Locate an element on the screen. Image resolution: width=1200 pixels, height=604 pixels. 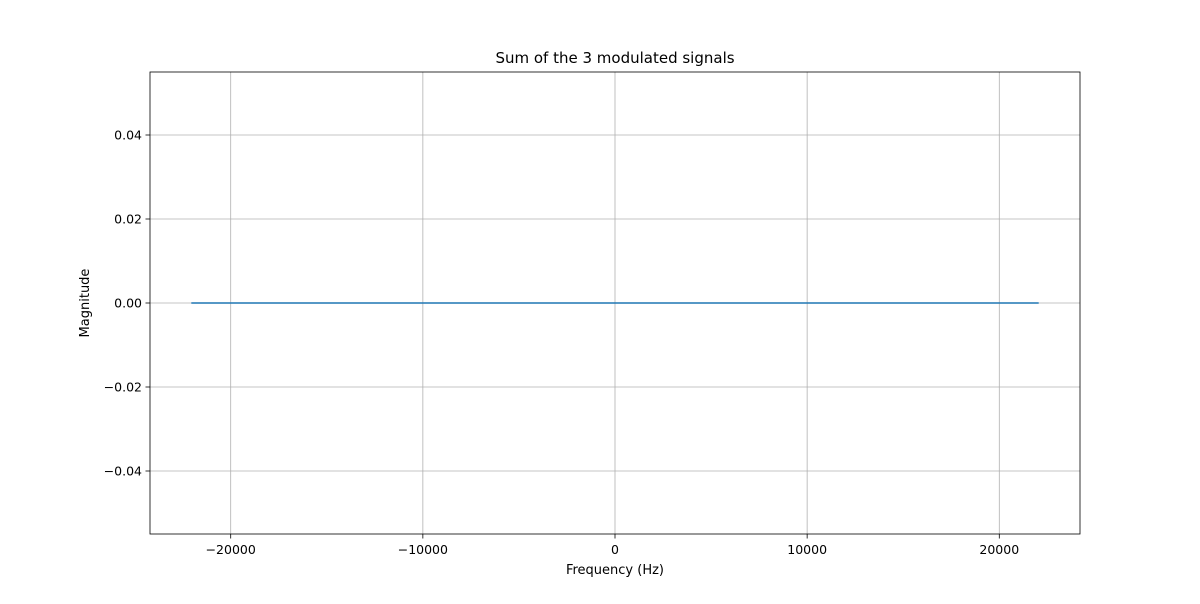
x-tick-label: −20000 is located at coordinates (231, 549).